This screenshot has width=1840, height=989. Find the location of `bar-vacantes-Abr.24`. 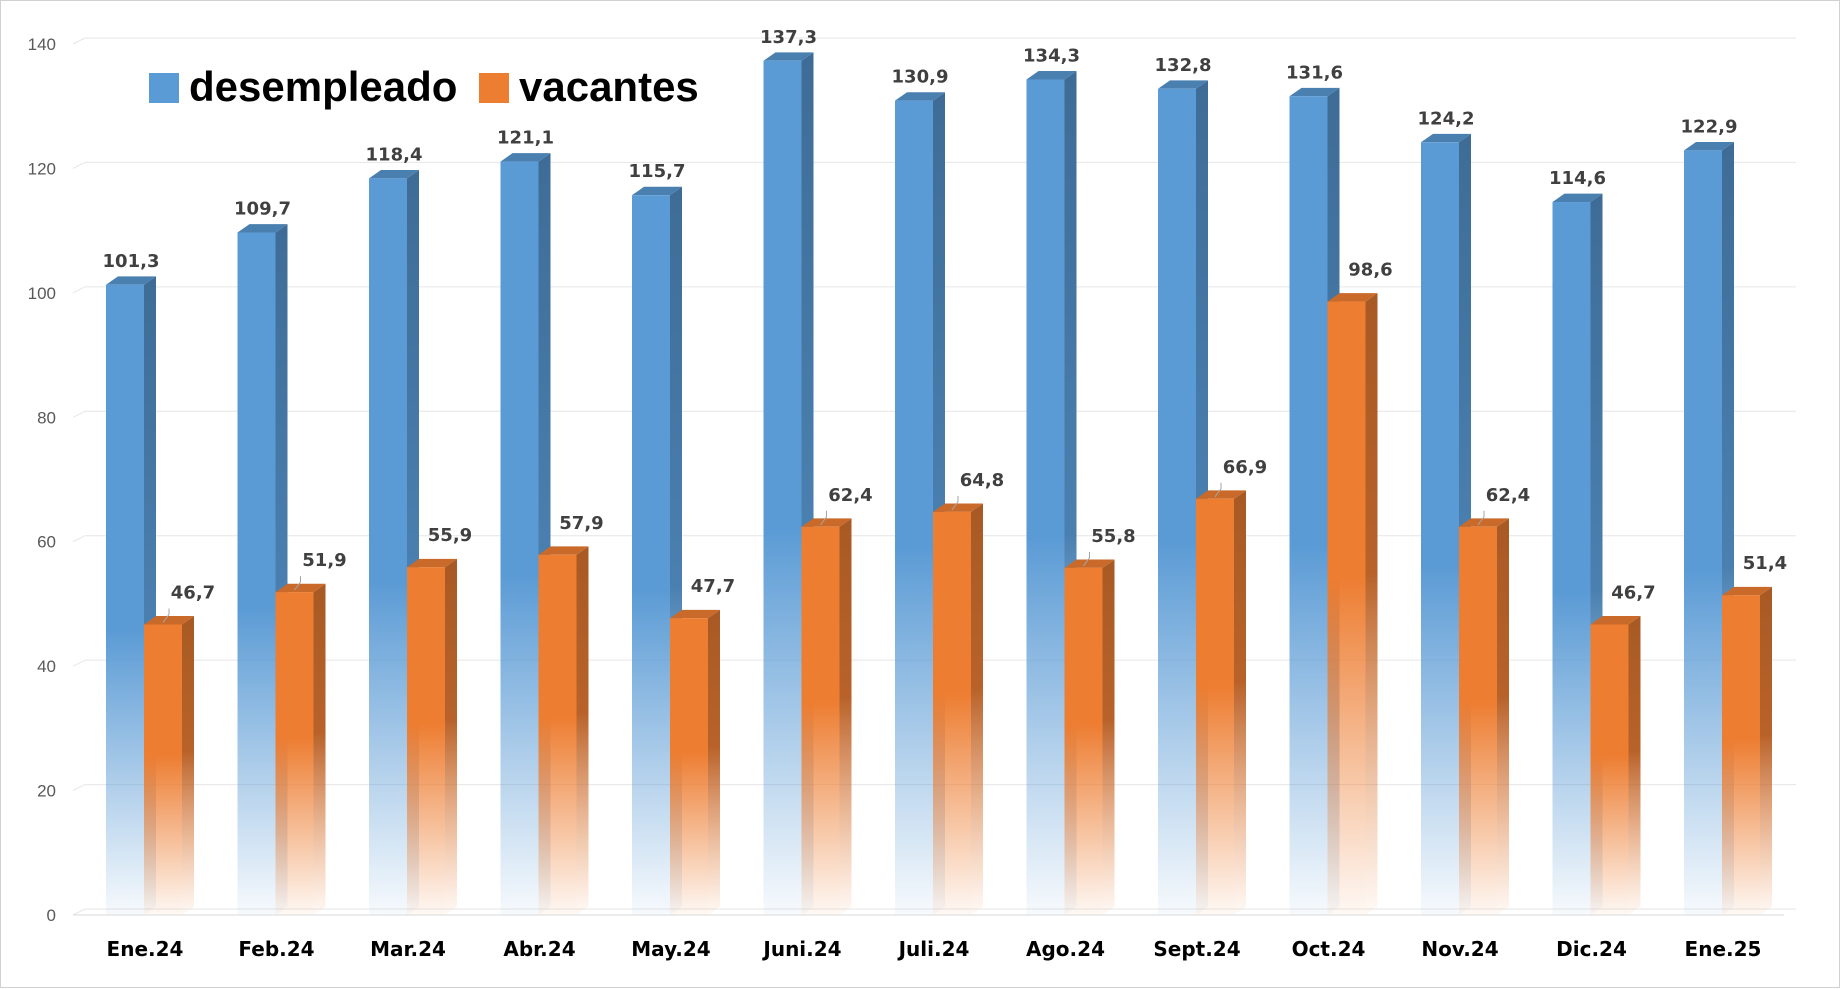

bar-vacantes-Abr.24 is located at coordinates (563, 730).